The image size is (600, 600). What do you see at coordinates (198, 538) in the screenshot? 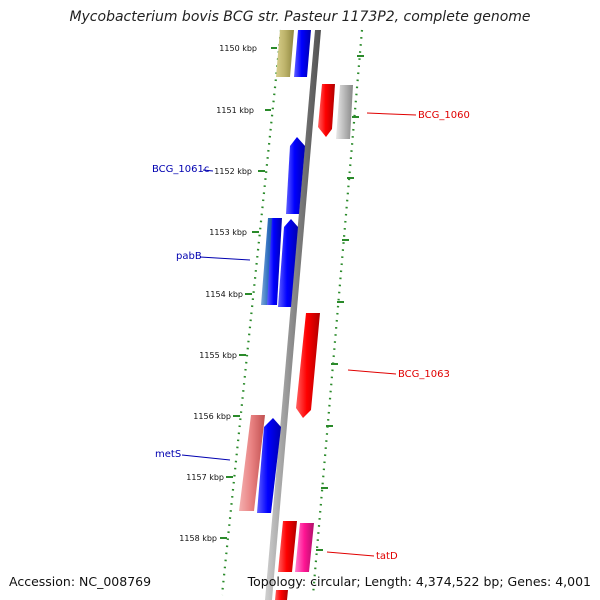
I see `kbp-label: 1158 kbp` at bounding box center [198, 538].